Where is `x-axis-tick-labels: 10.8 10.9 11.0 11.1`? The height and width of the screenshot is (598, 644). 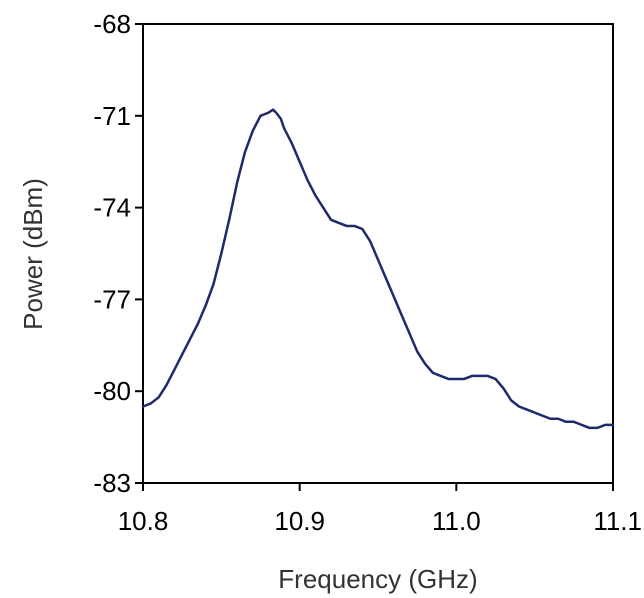 x-axis-tick-labels: 10.8 10.9 11.0 11.1 is located at coordinates (380, 521).